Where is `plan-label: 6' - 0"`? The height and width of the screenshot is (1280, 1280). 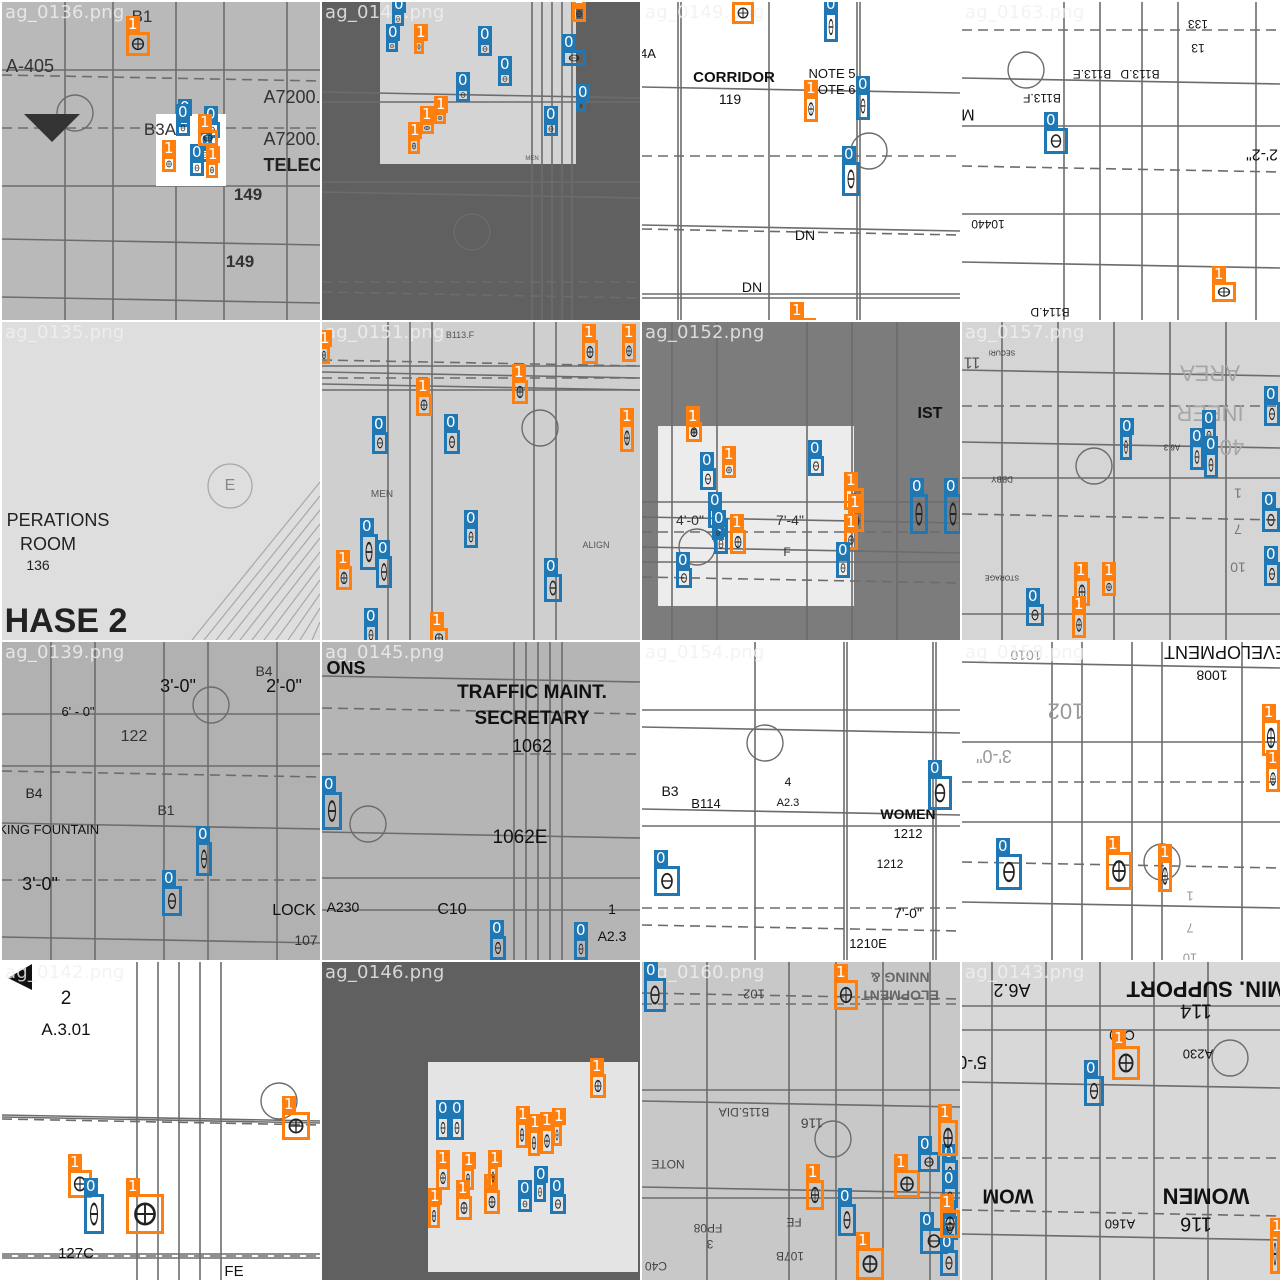
plan-label: 6' - 0" is located at coordinates (77, 711).